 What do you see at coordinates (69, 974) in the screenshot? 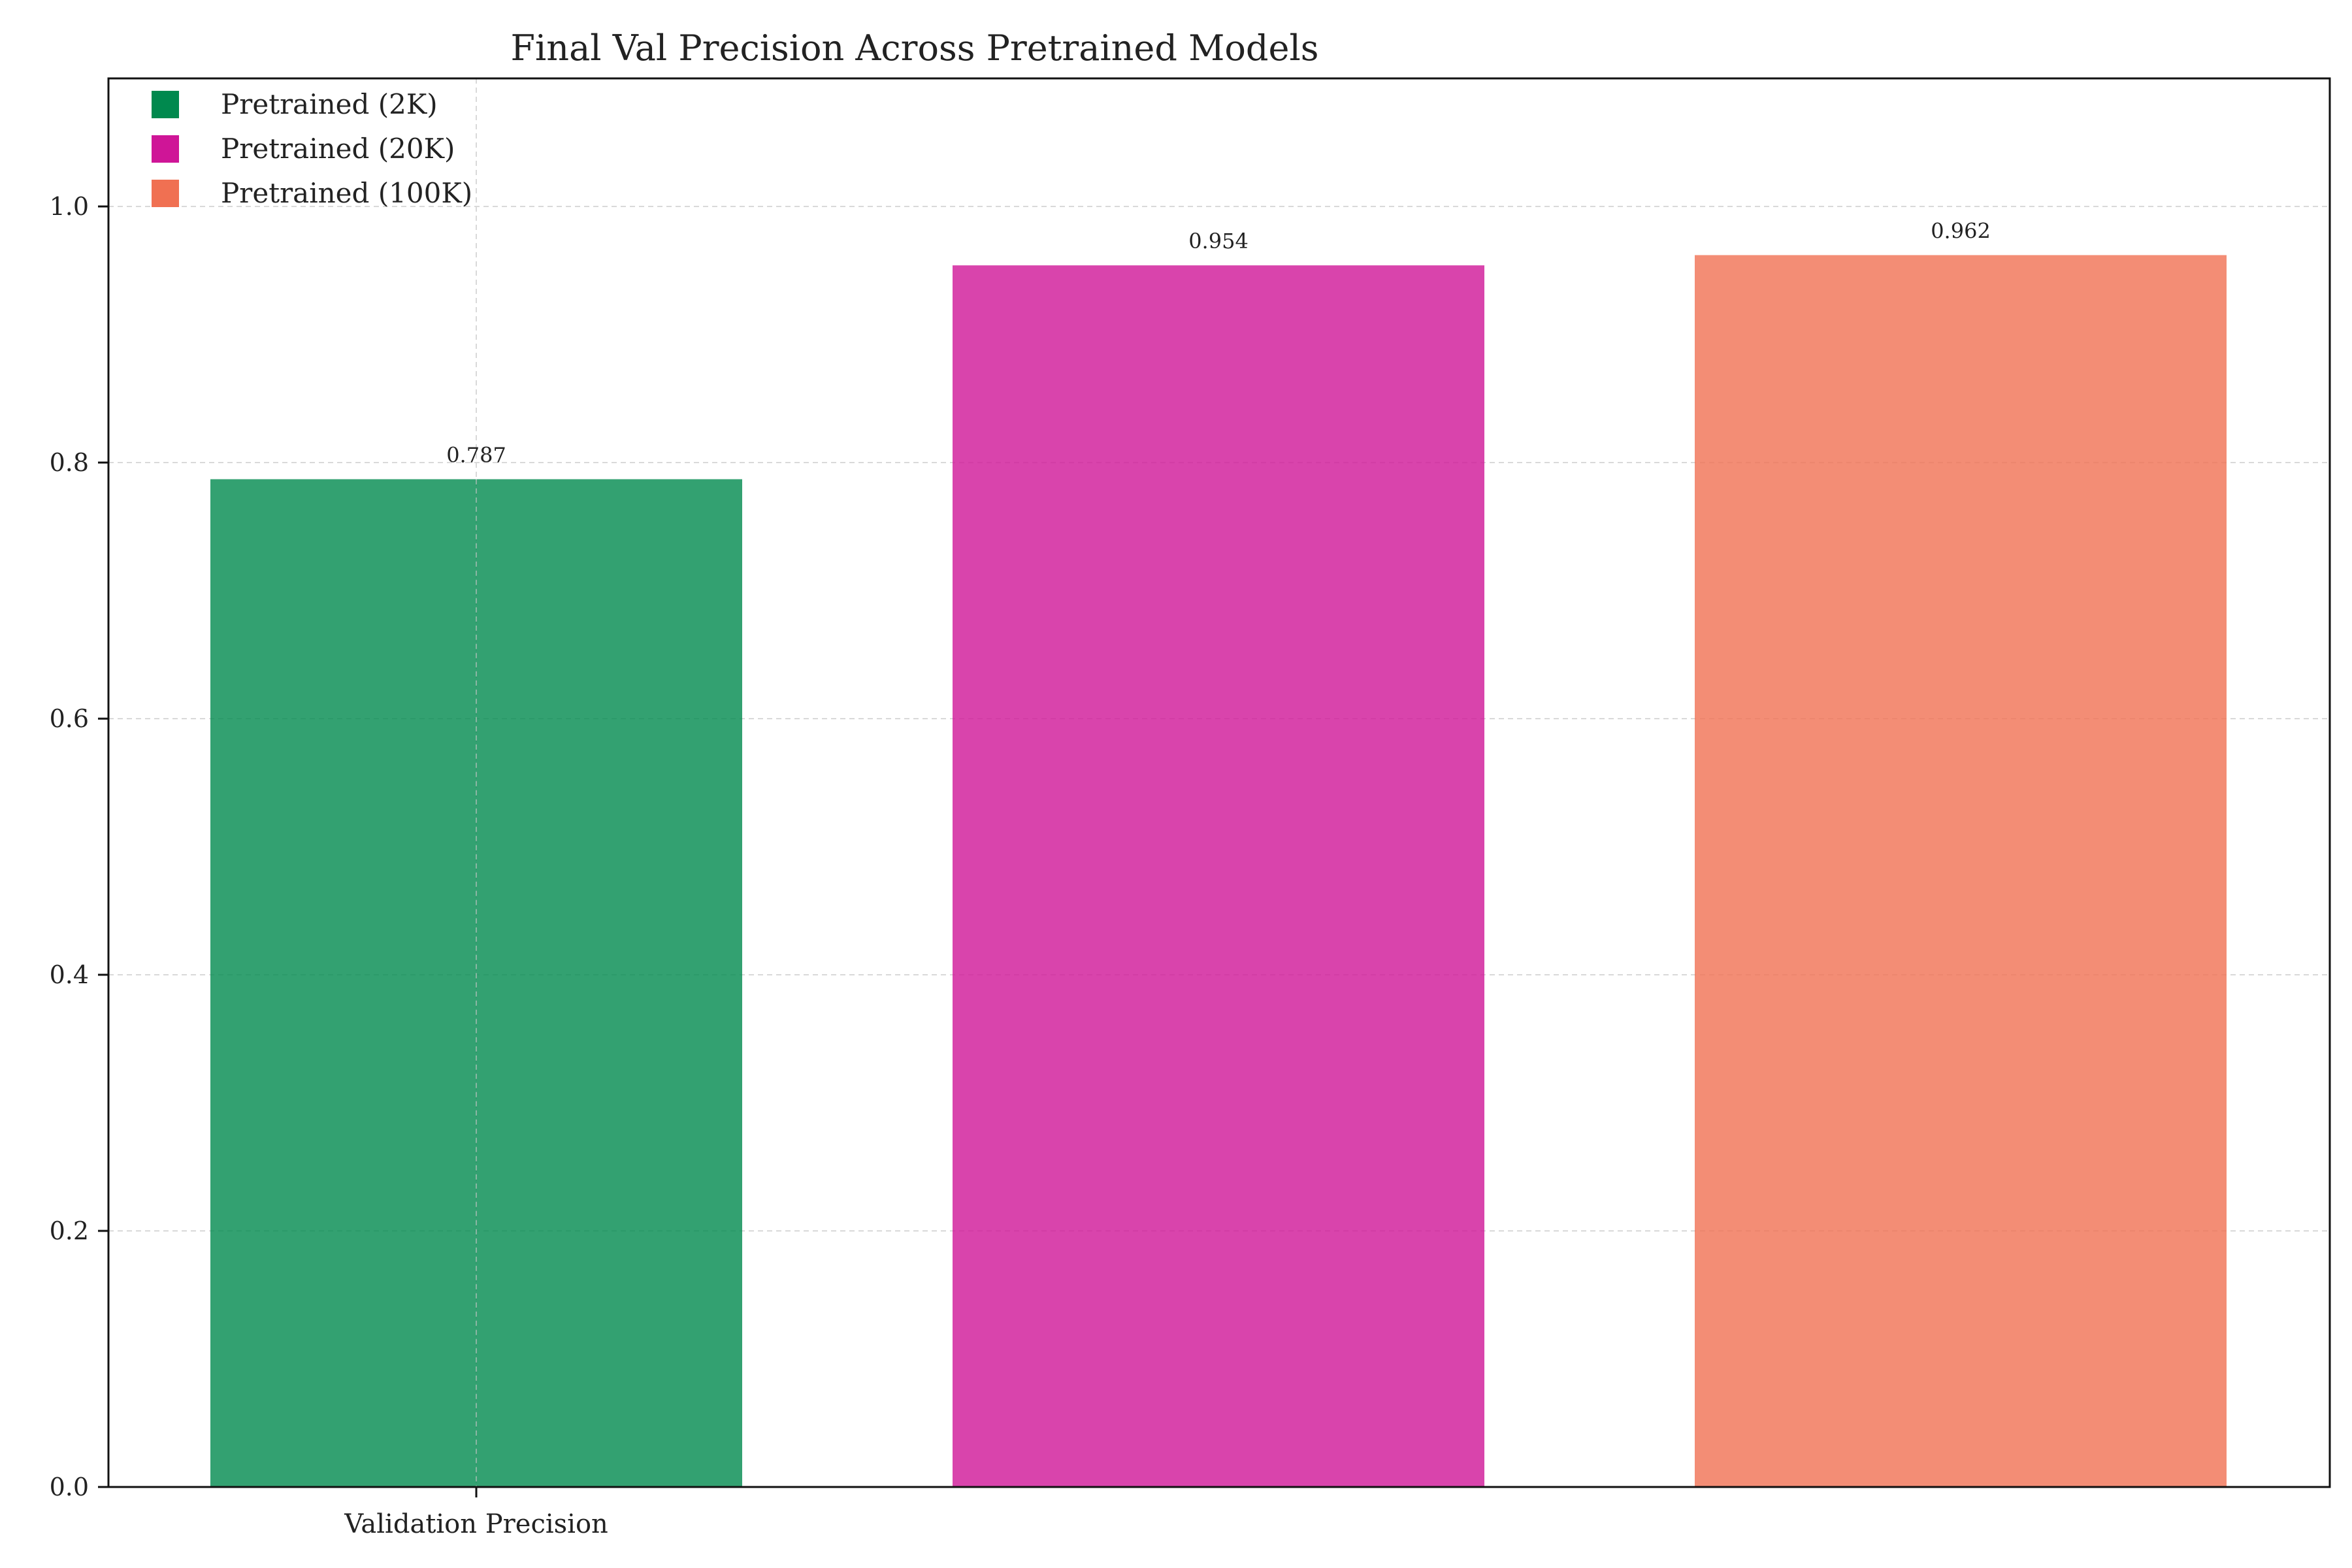
I see `y-tick-label: 0.4` at bounding box center [69, 974].